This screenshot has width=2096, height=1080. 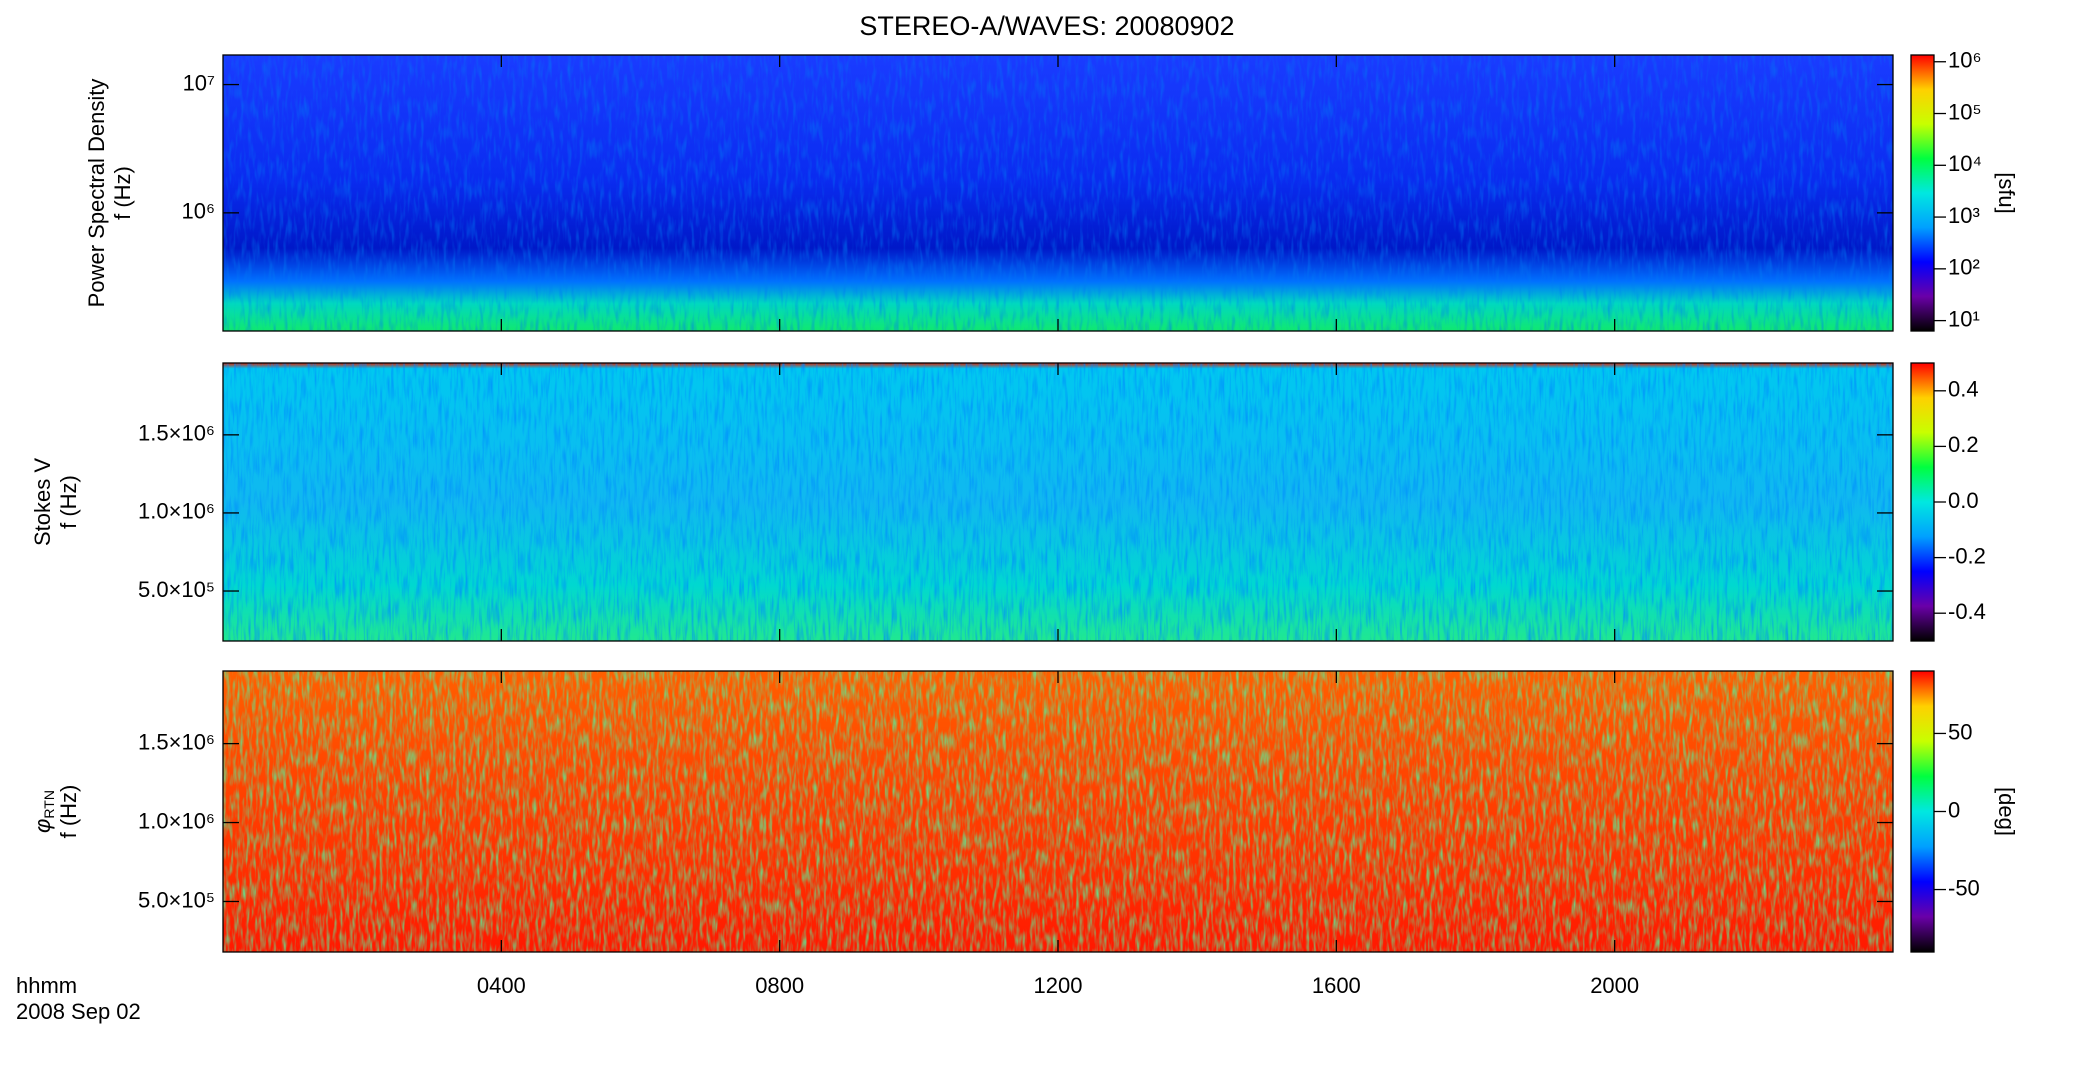 I want to click on colorbar-tick-label: 10¹, so click(x=1964, y=318).